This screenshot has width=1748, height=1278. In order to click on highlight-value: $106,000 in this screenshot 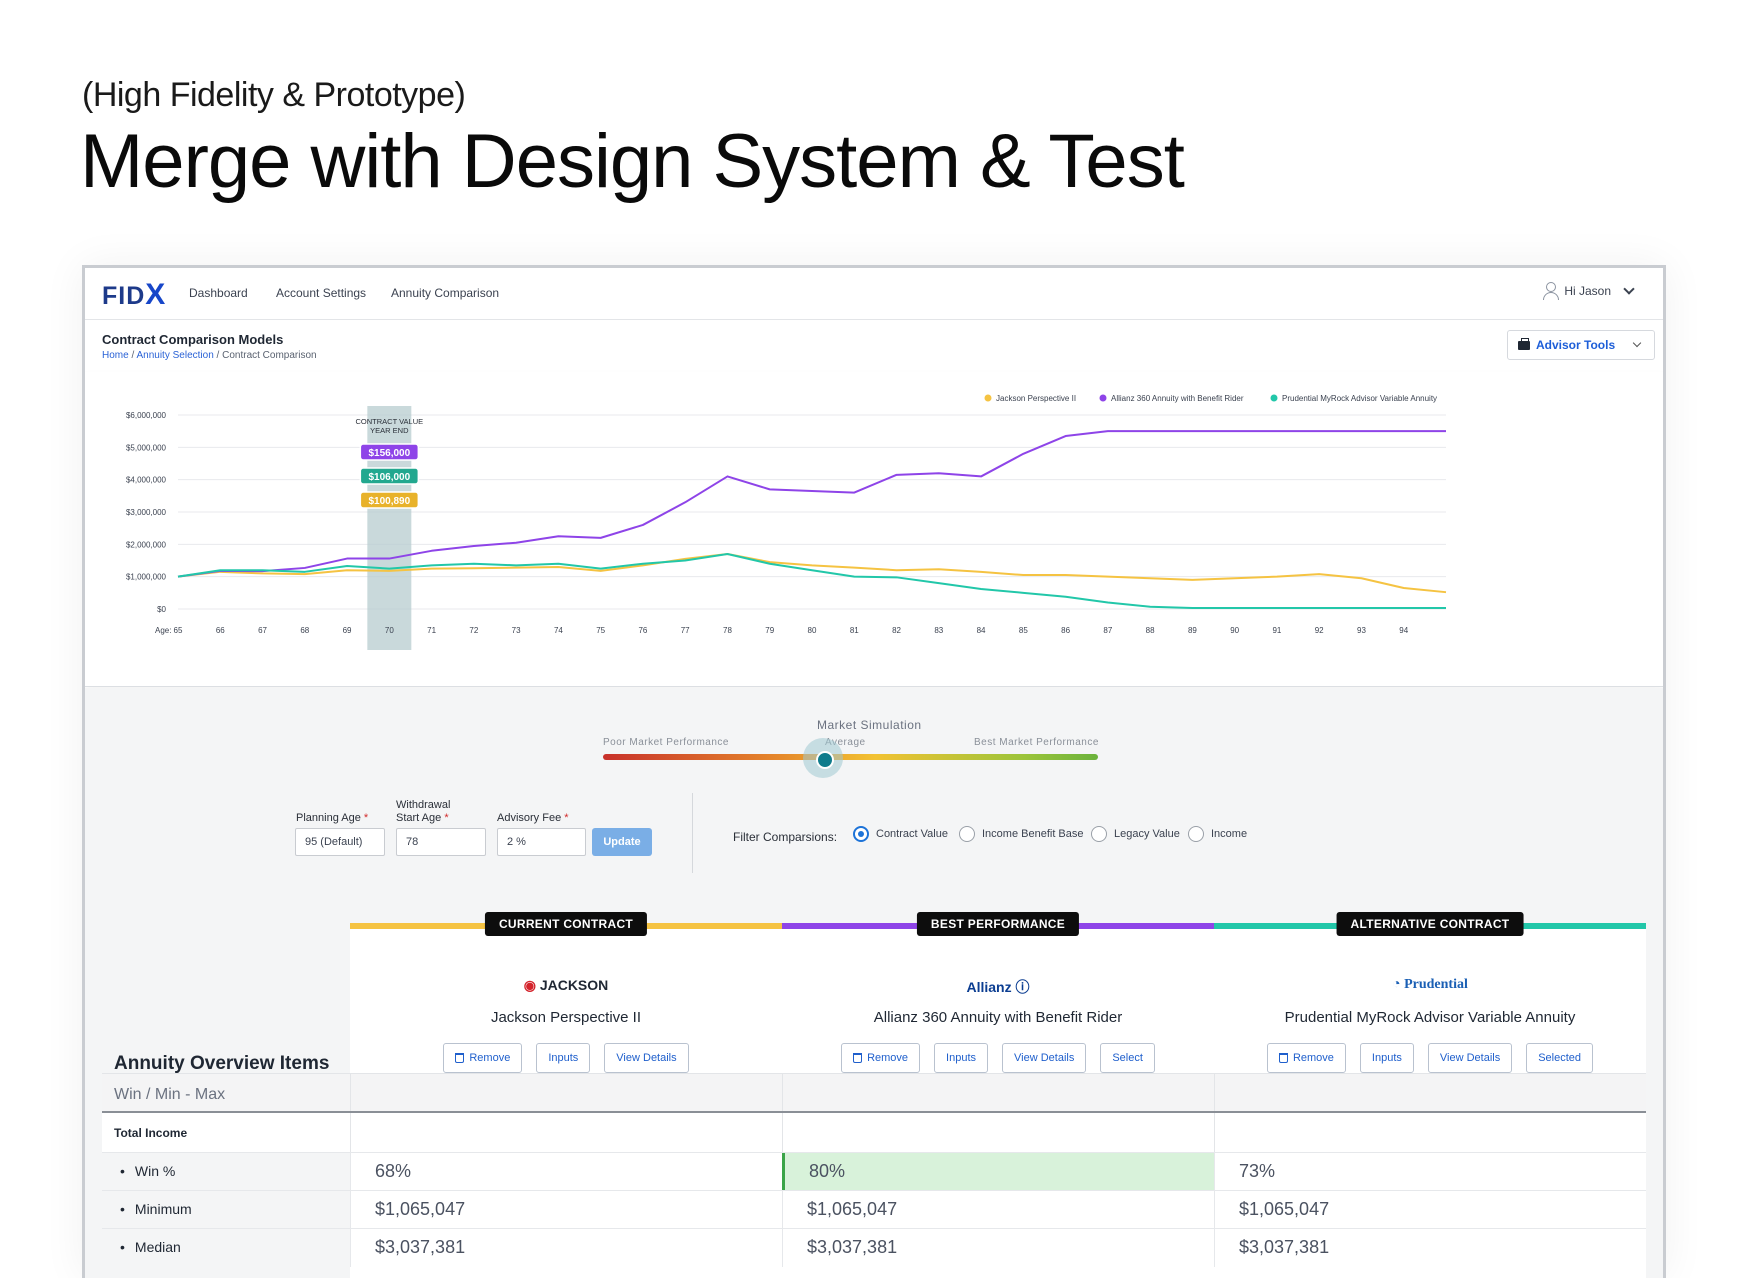, I will do `click(389, 477)`.